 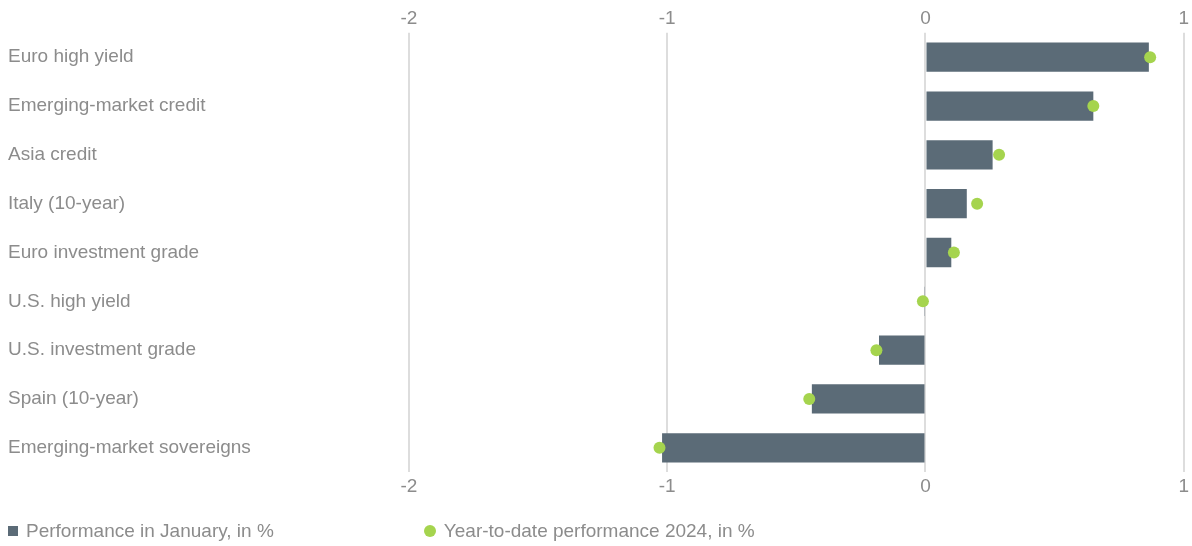 What do you see at coordinates (102, 349) in the screenshot?
I see `y-tick-label: U.S. investment grade` at bounding box center [102, 349].